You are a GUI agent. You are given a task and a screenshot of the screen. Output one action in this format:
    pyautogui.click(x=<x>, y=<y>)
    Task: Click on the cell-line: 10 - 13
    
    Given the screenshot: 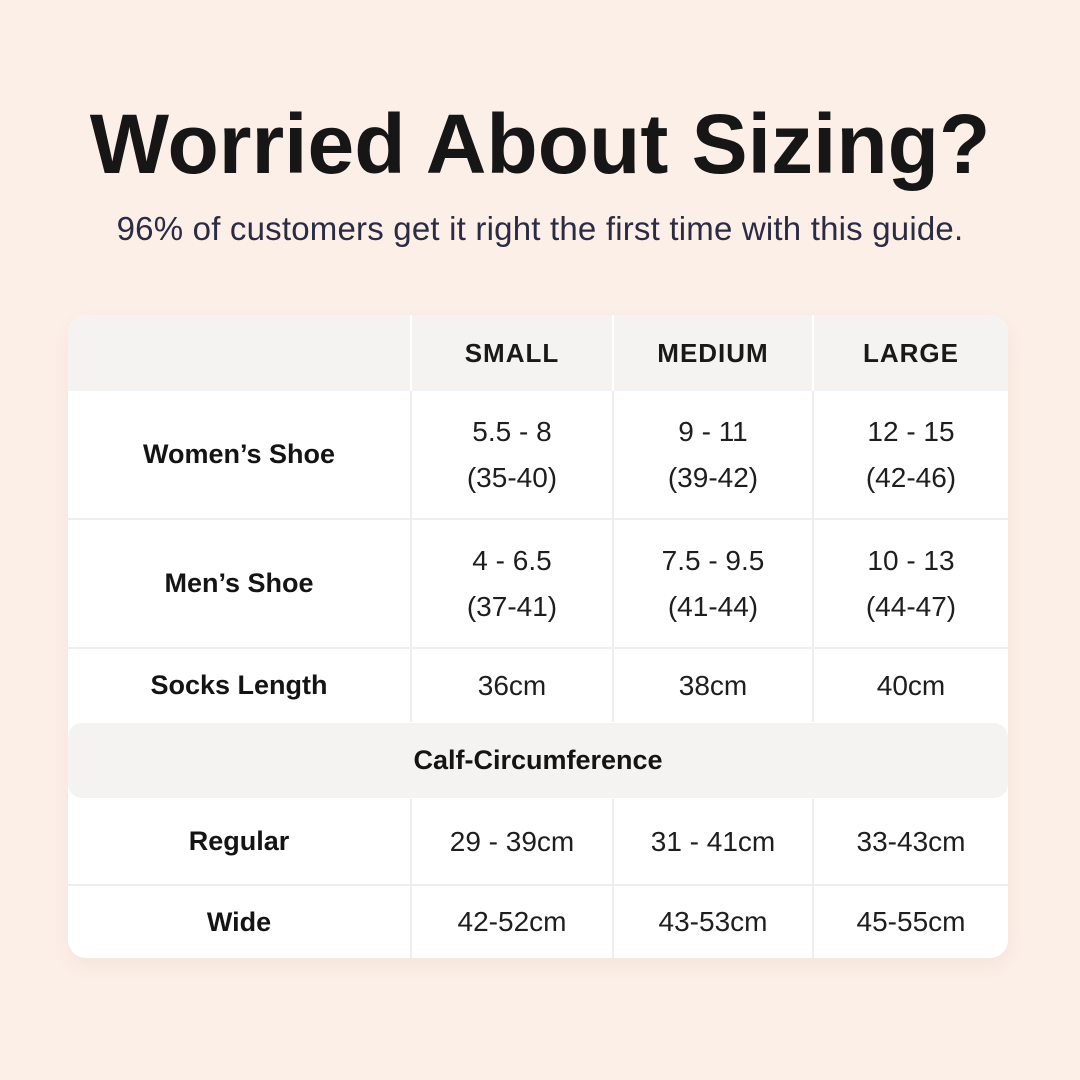 What is the action you would take?
    pyautogui.click(x=911, y=560)
    